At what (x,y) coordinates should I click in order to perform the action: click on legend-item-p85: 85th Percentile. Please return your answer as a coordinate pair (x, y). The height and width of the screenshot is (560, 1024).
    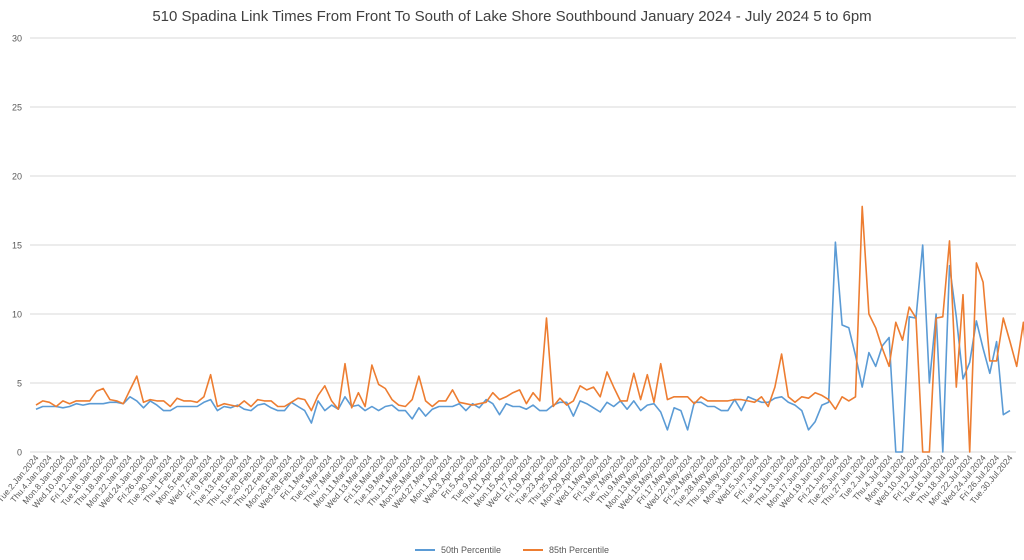
    Looking at the image, I should click on (566, 550).